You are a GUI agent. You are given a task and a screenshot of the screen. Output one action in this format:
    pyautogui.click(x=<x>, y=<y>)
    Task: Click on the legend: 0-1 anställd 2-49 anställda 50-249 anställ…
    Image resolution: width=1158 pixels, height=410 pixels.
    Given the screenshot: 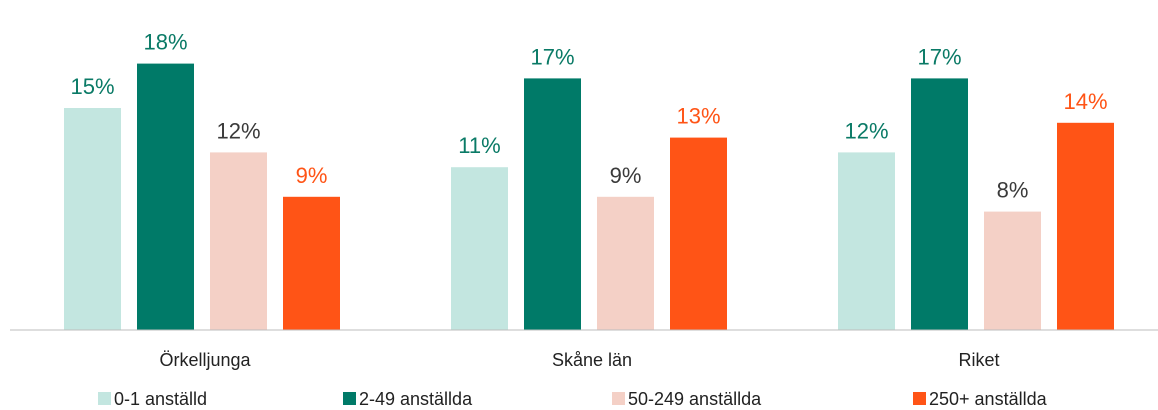 What is the action you would take?
    pyautogui.click(x=573, y=399)
    